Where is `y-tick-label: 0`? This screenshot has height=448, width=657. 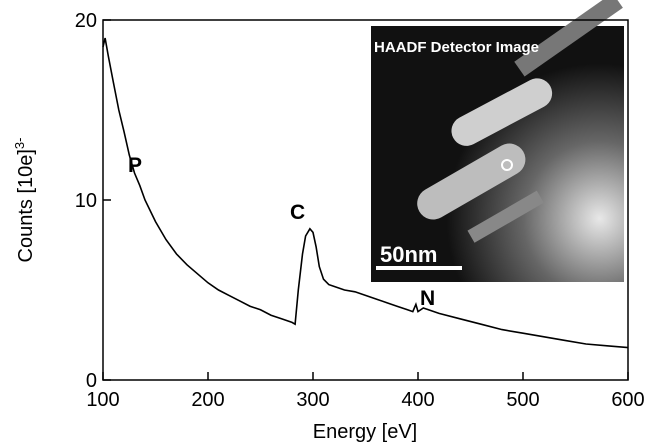 y-tick-label: 0 is located at coordinates (91, 381).